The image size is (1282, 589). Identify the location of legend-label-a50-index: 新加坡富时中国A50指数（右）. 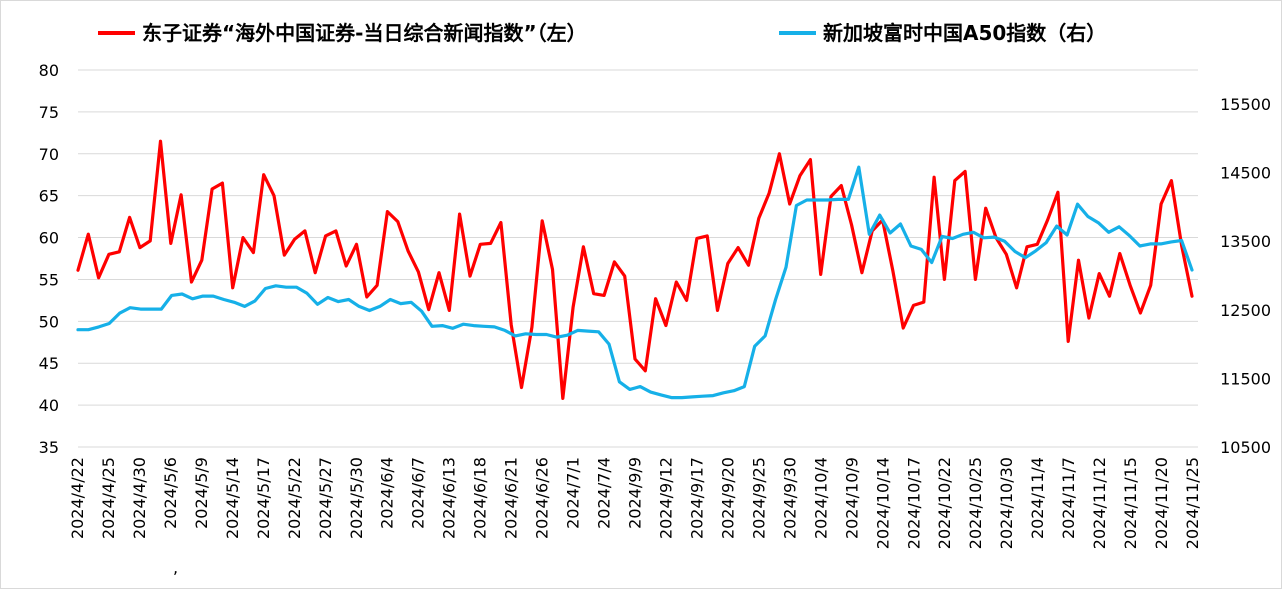
(964, 33).